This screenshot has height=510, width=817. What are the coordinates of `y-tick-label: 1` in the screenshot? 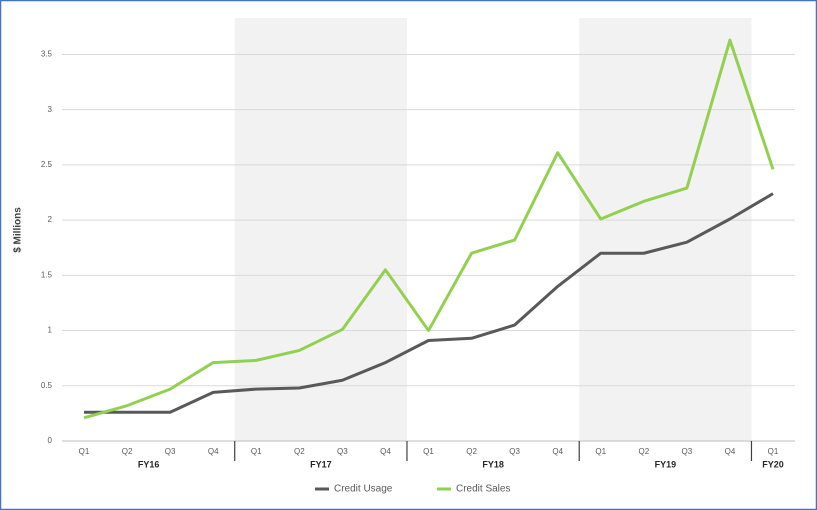 It's located at (50, 330).